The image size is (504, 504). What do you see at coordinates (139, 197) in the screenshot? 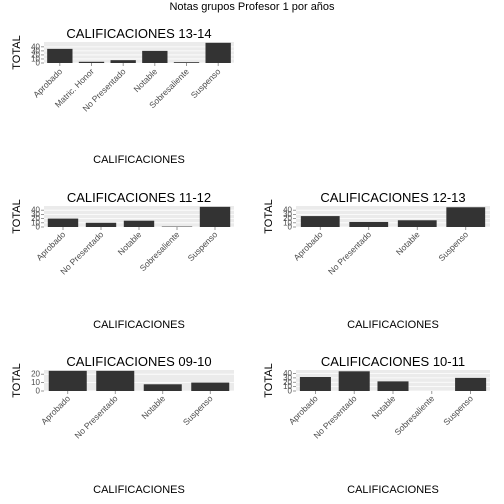
I see `panel-title: CALIFICACIONES 11-12` at bounding box center [139, 197].